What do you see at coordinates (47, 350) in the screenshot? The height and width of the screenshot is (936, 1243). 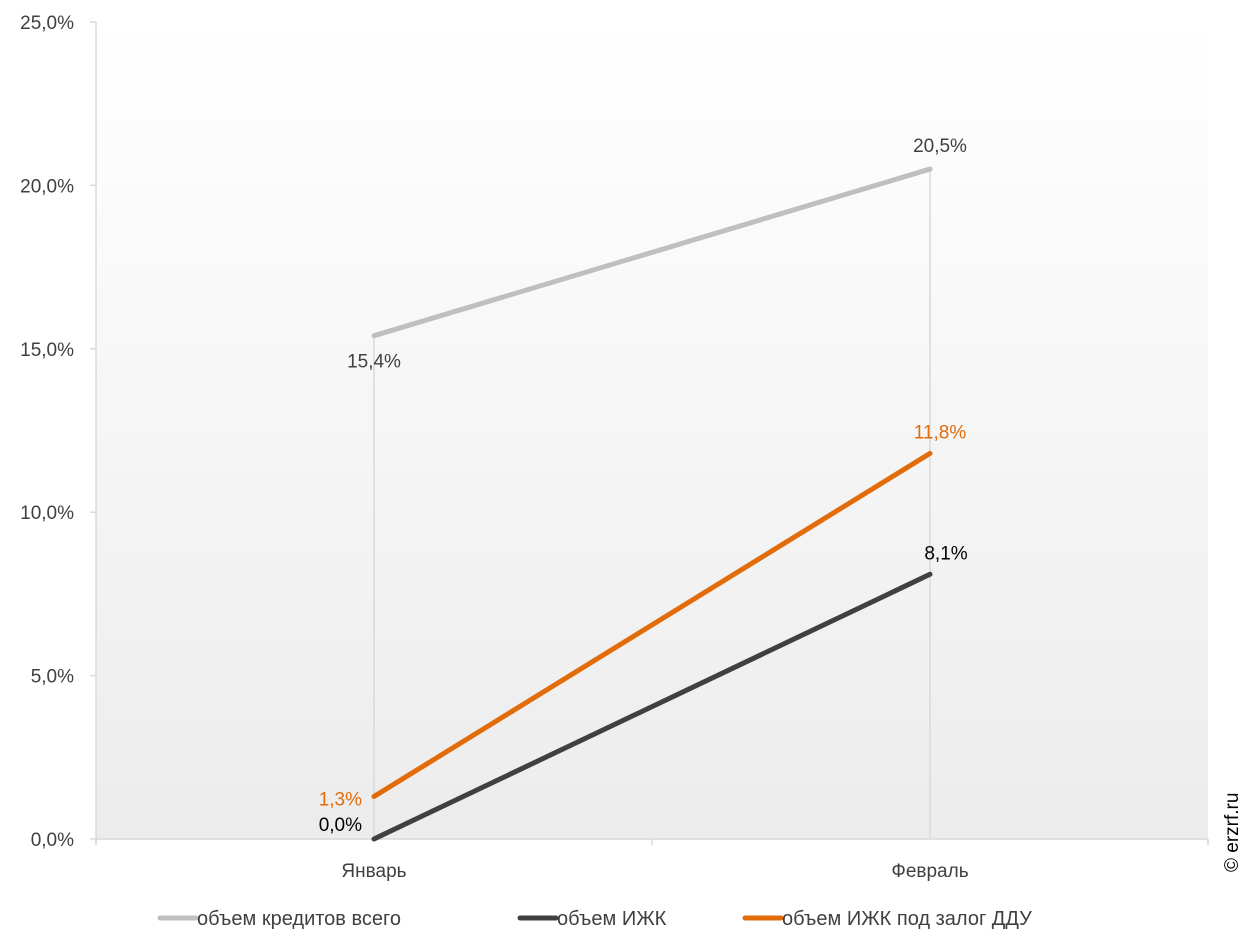 I see `y-tick-label: 15,0%` at bounding box center [47, 350].